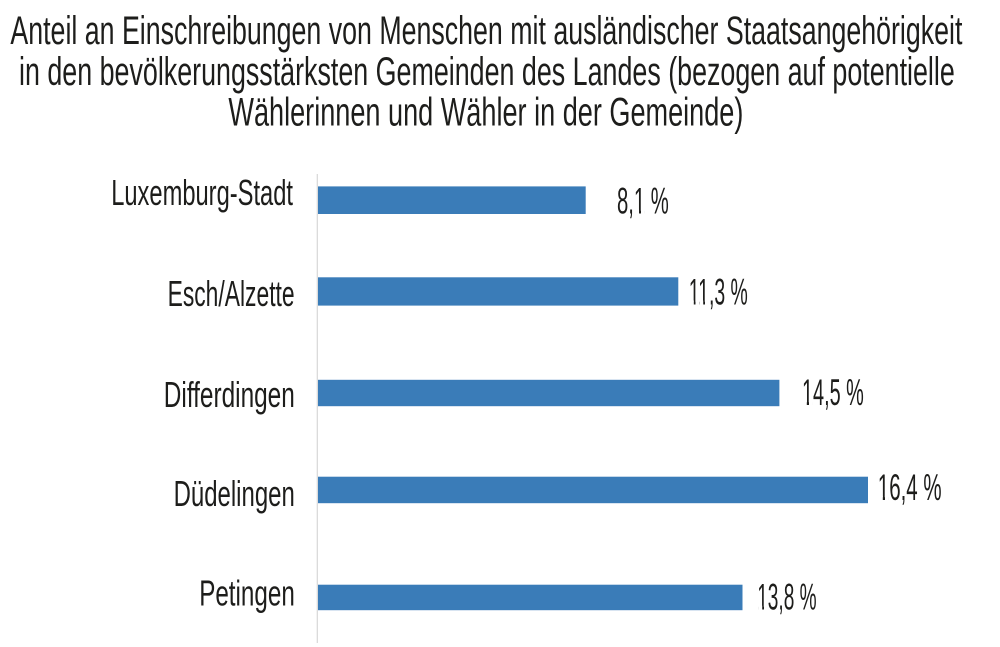 This screenshot has height=647, width=1000. Describe the element at coordinates (247, 593) in the screenshot. I see `svg-text: Petingen` at that location.